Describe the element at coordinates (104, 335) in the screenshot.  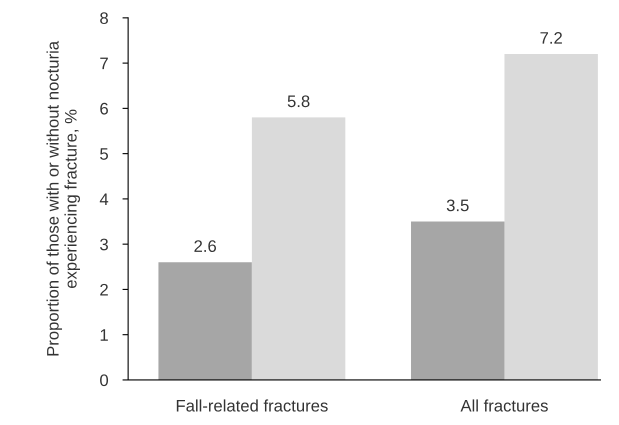
I see `y-tick-label: 1` at that location.